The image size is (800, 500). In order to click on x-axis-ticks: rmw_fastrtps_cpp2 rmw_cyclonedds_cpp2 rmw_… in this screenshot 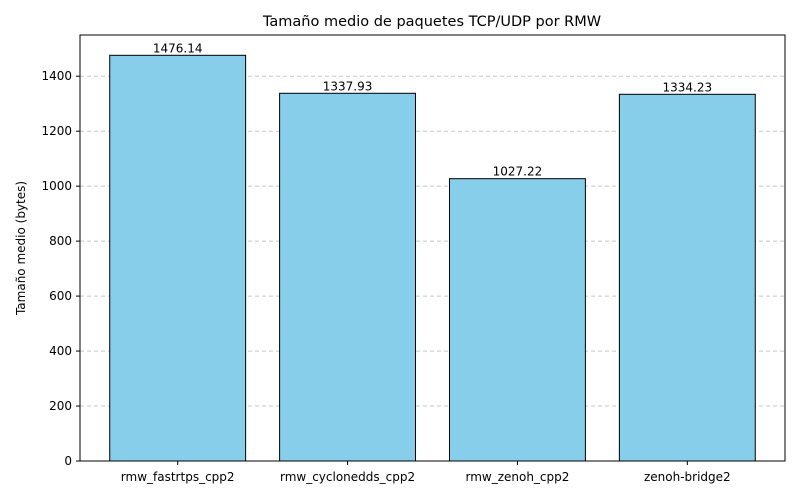, I will do `click(426, 472)`.